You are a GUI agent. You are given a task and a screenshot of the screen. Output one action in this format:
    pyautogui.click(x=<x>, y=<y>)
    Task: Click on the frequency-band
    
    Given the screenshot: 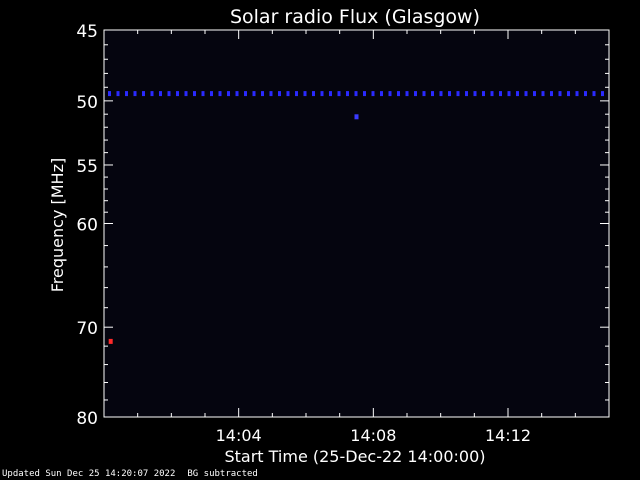 What is the action you would take?
    pyautogui.click(x=356, y=94)
    